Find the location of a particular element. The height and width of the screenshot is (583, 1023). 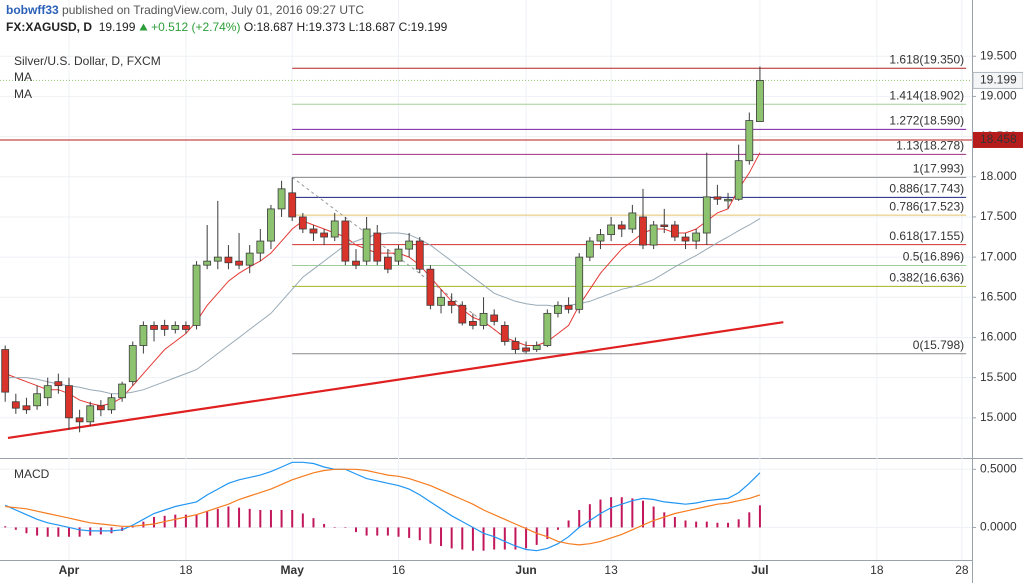

y-tick-label: 19.000 is located at coordinates (998, 96).